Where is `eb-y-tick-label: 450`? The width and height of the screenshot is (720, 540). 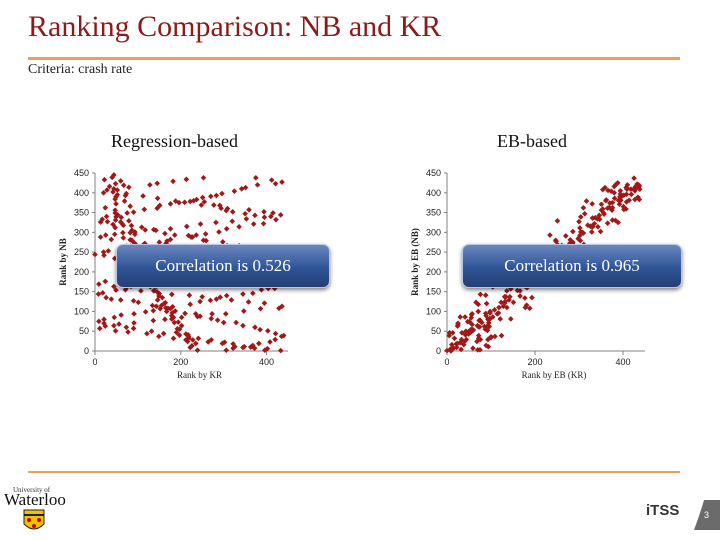
eb-y-tick-label: 450 is located at coordinates (433, 173).